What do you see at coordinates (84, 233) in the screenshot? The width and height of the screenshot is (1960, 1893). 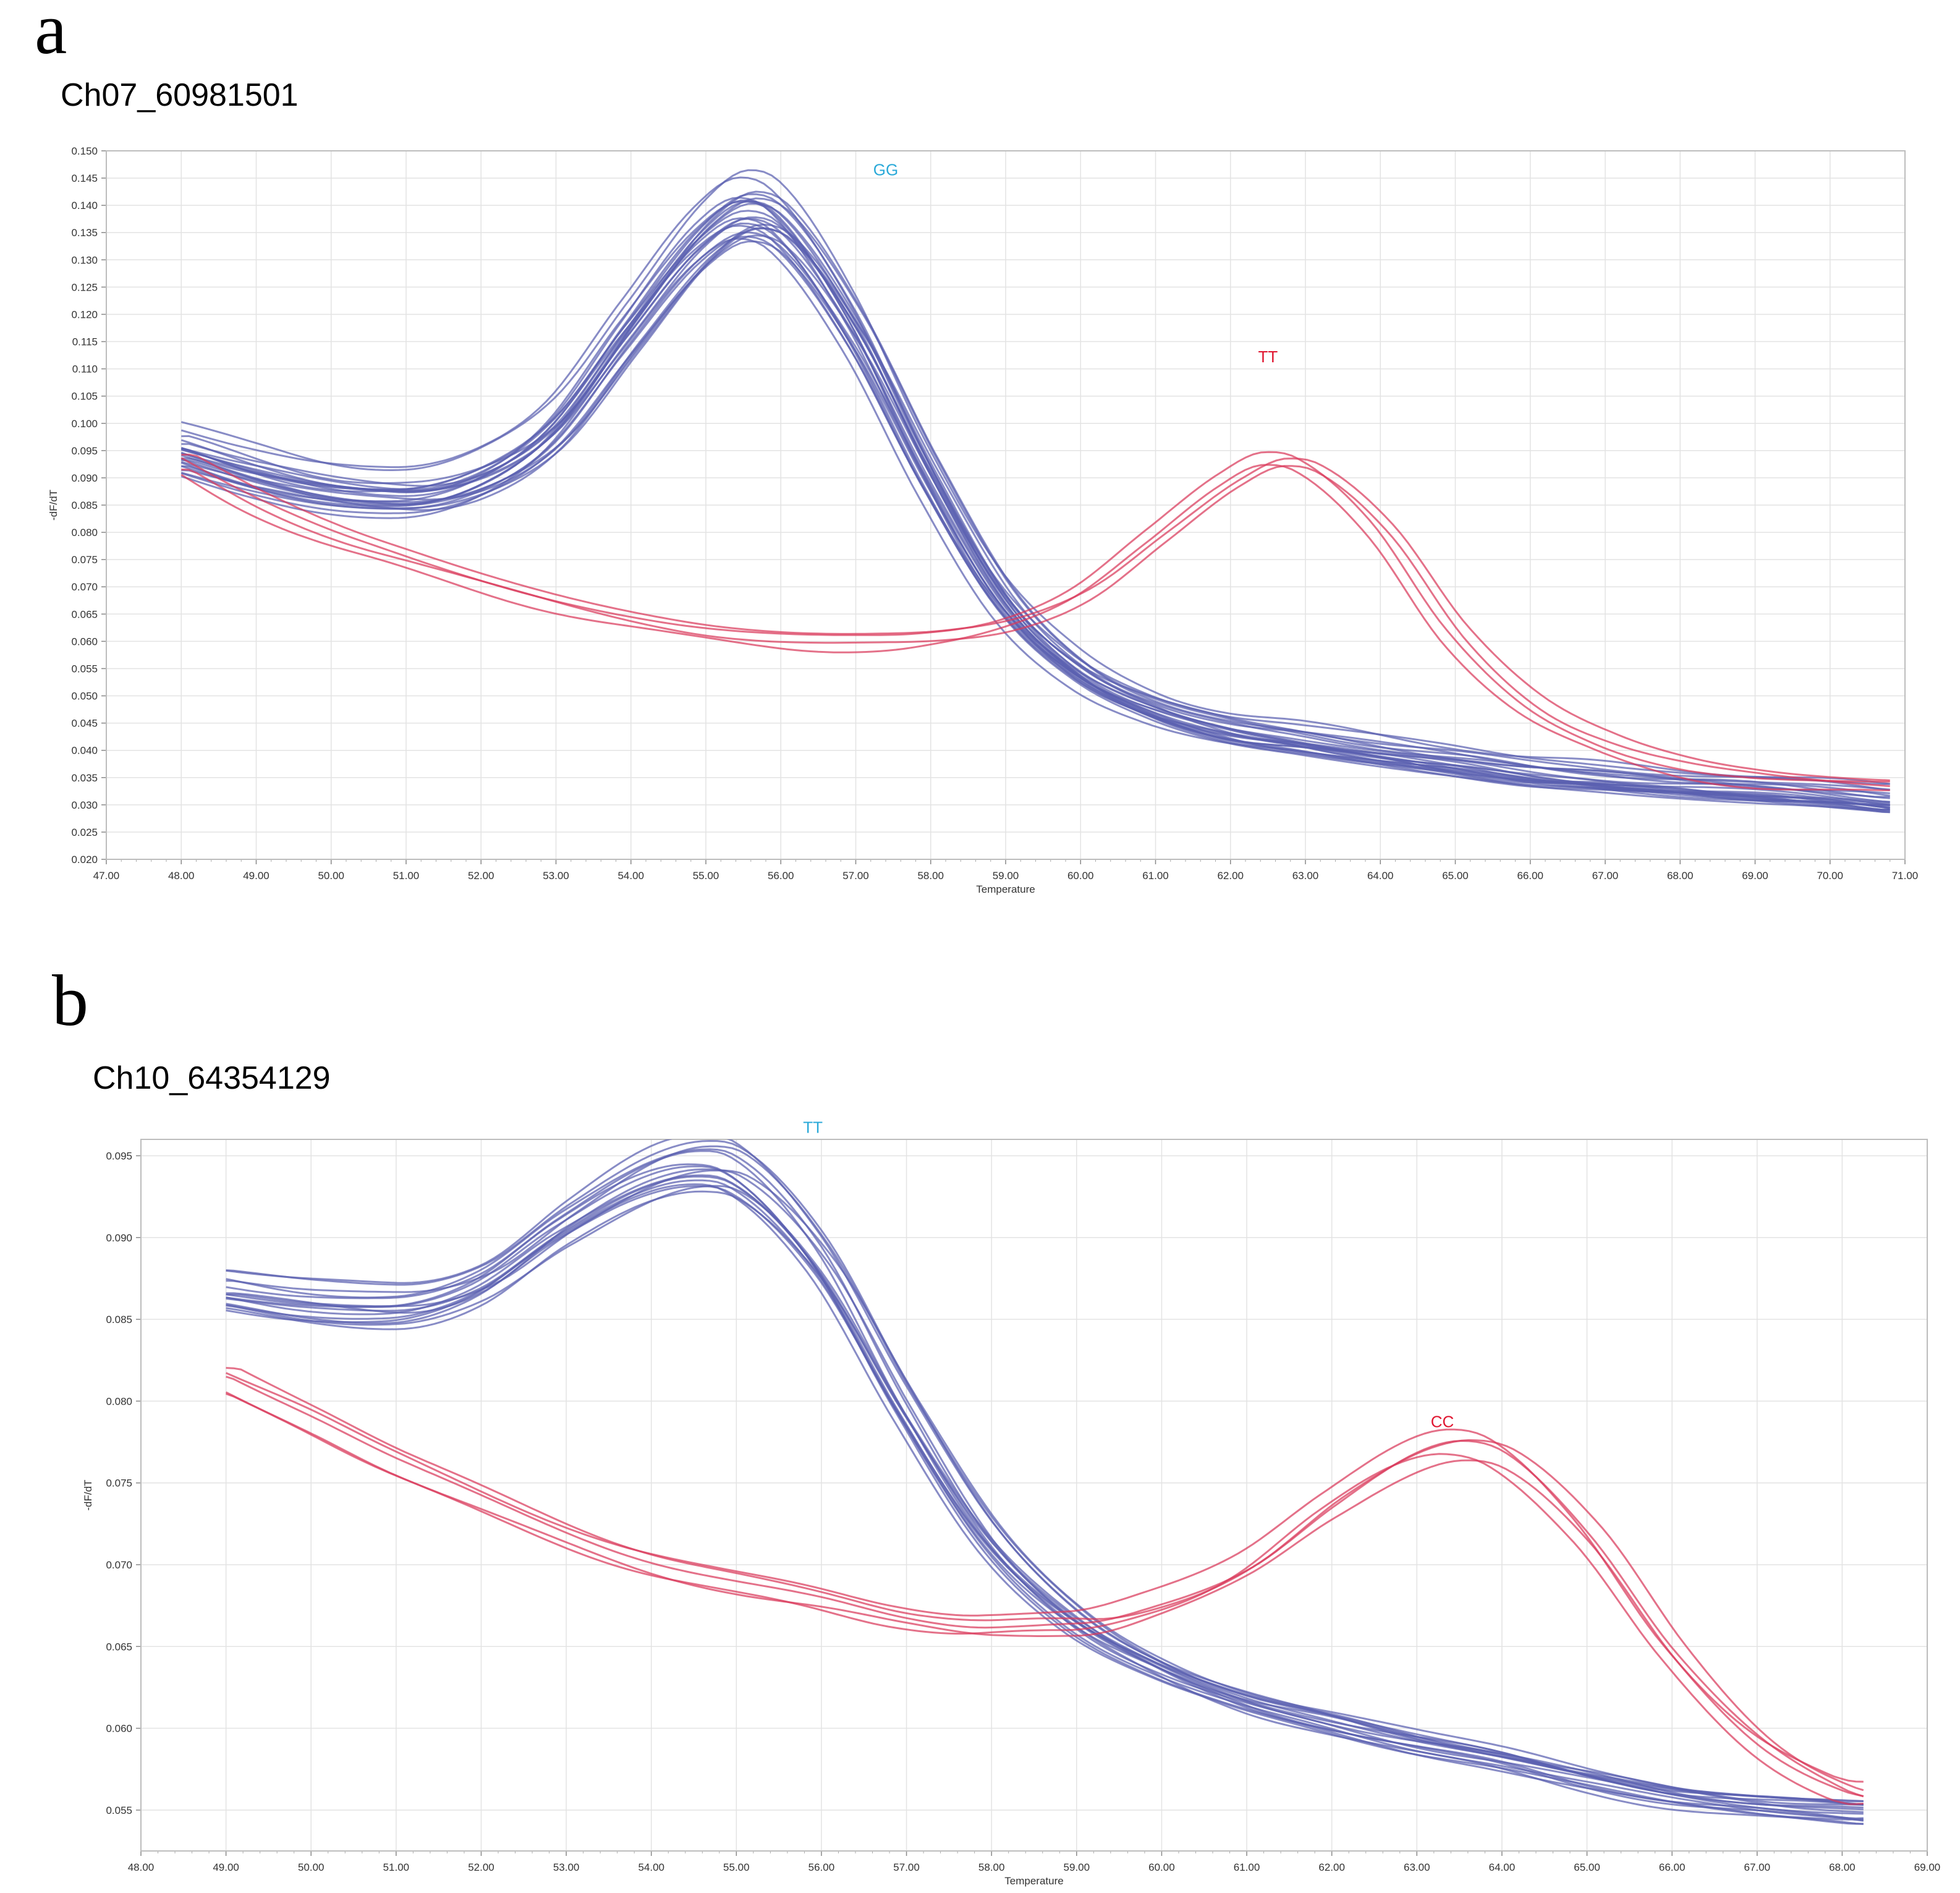 I see `y-tick-label: 0.135` at bounding box center [84, 233].